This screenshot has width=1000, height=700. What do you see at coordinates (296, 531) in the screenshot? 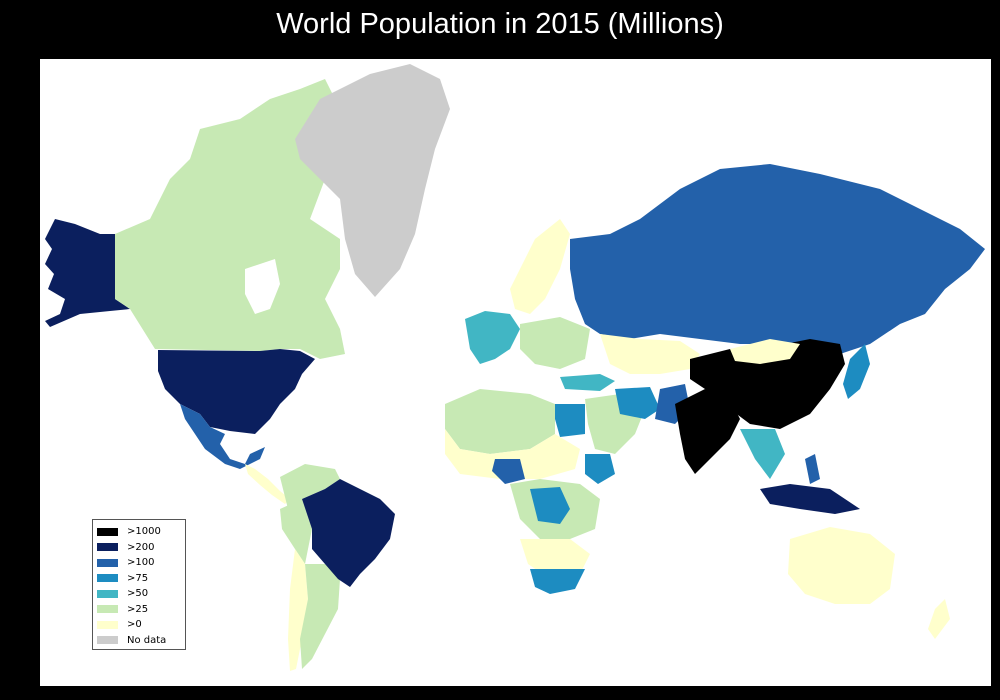
I see `region-peru` at bounding box center [296, 531].